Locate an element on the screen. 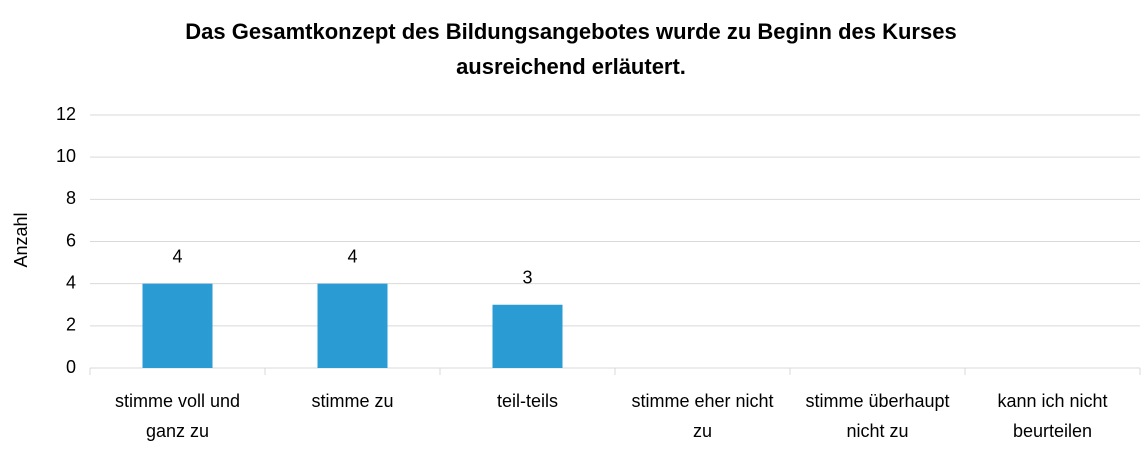 This screenshot has width=1143, height=475. x-tick-label: stimme zu is located at coordinates (352, 401).